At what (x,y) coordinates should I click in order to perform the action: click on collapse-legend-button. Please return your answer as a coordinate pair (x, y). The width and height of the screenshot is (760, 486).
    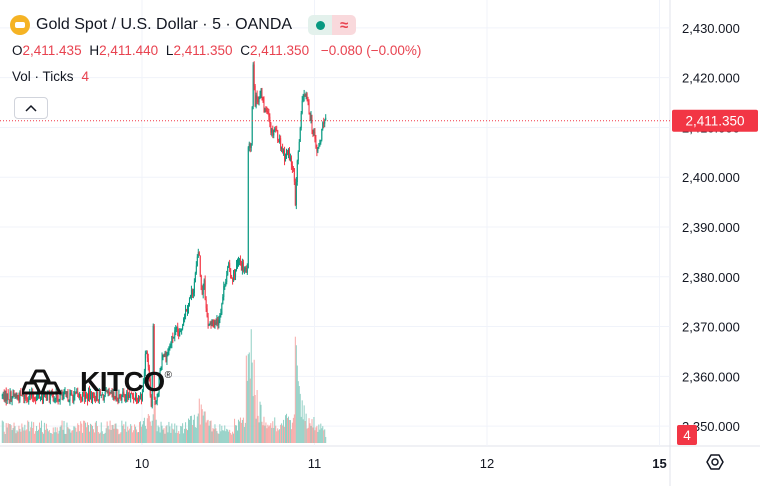
    Looking at the image, I should click on (31, 108).